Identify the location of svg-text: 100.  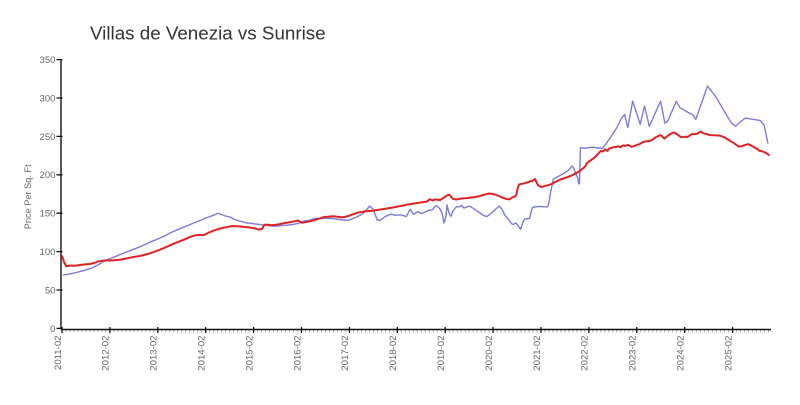
(47, 252).